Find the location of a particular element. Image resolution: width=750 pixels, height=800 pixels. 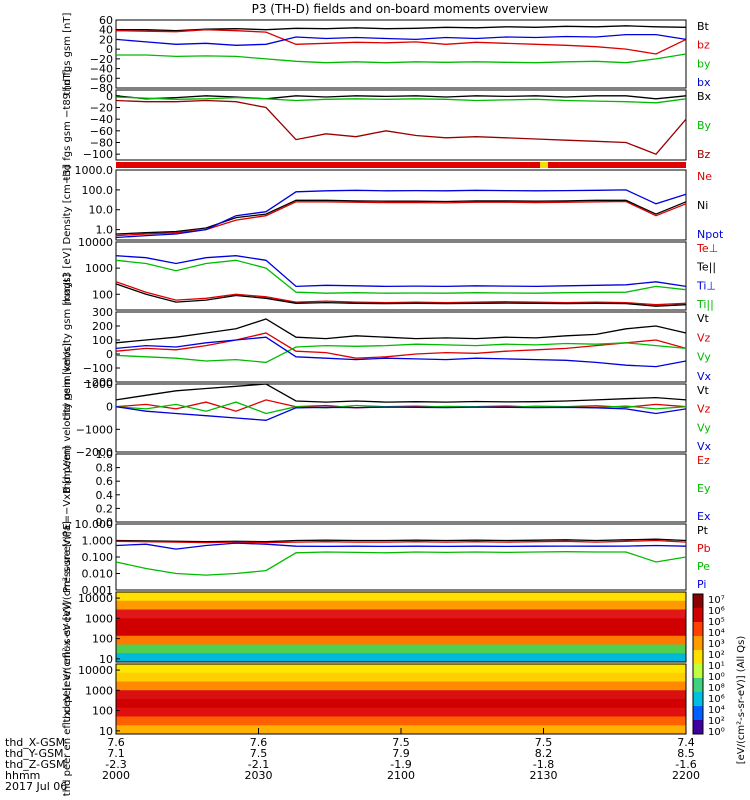

colorbar-tick-label: 10² is located at coordinates (716, 721).